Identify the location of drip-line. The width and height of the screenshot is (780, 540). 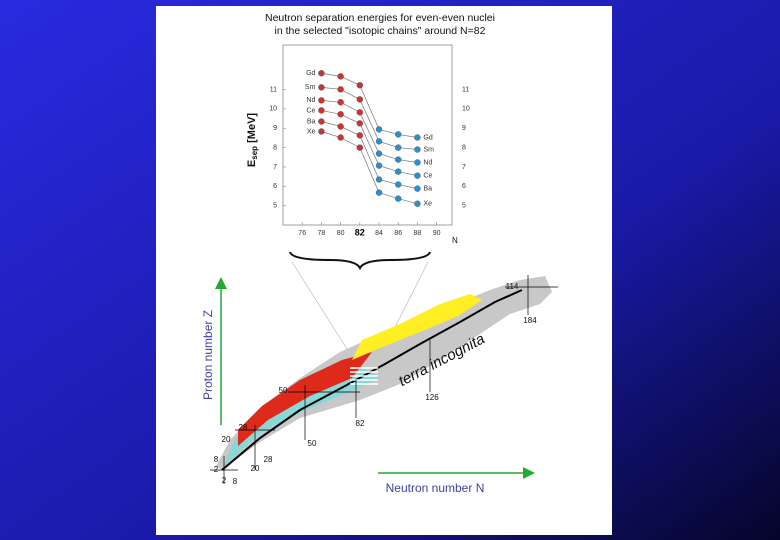
(372, 380).